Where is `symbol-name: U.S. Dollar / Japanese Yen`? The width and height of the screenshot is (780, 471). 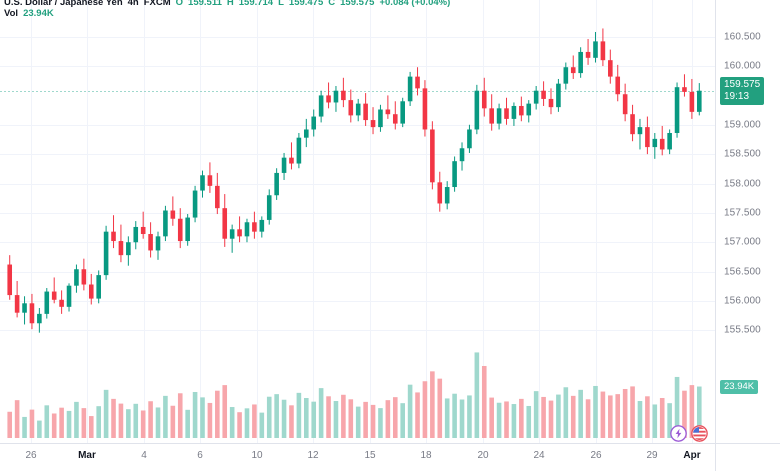
symbol-name: U.S. Dollar / Japanese Yen is located at coordinates (63, 4).